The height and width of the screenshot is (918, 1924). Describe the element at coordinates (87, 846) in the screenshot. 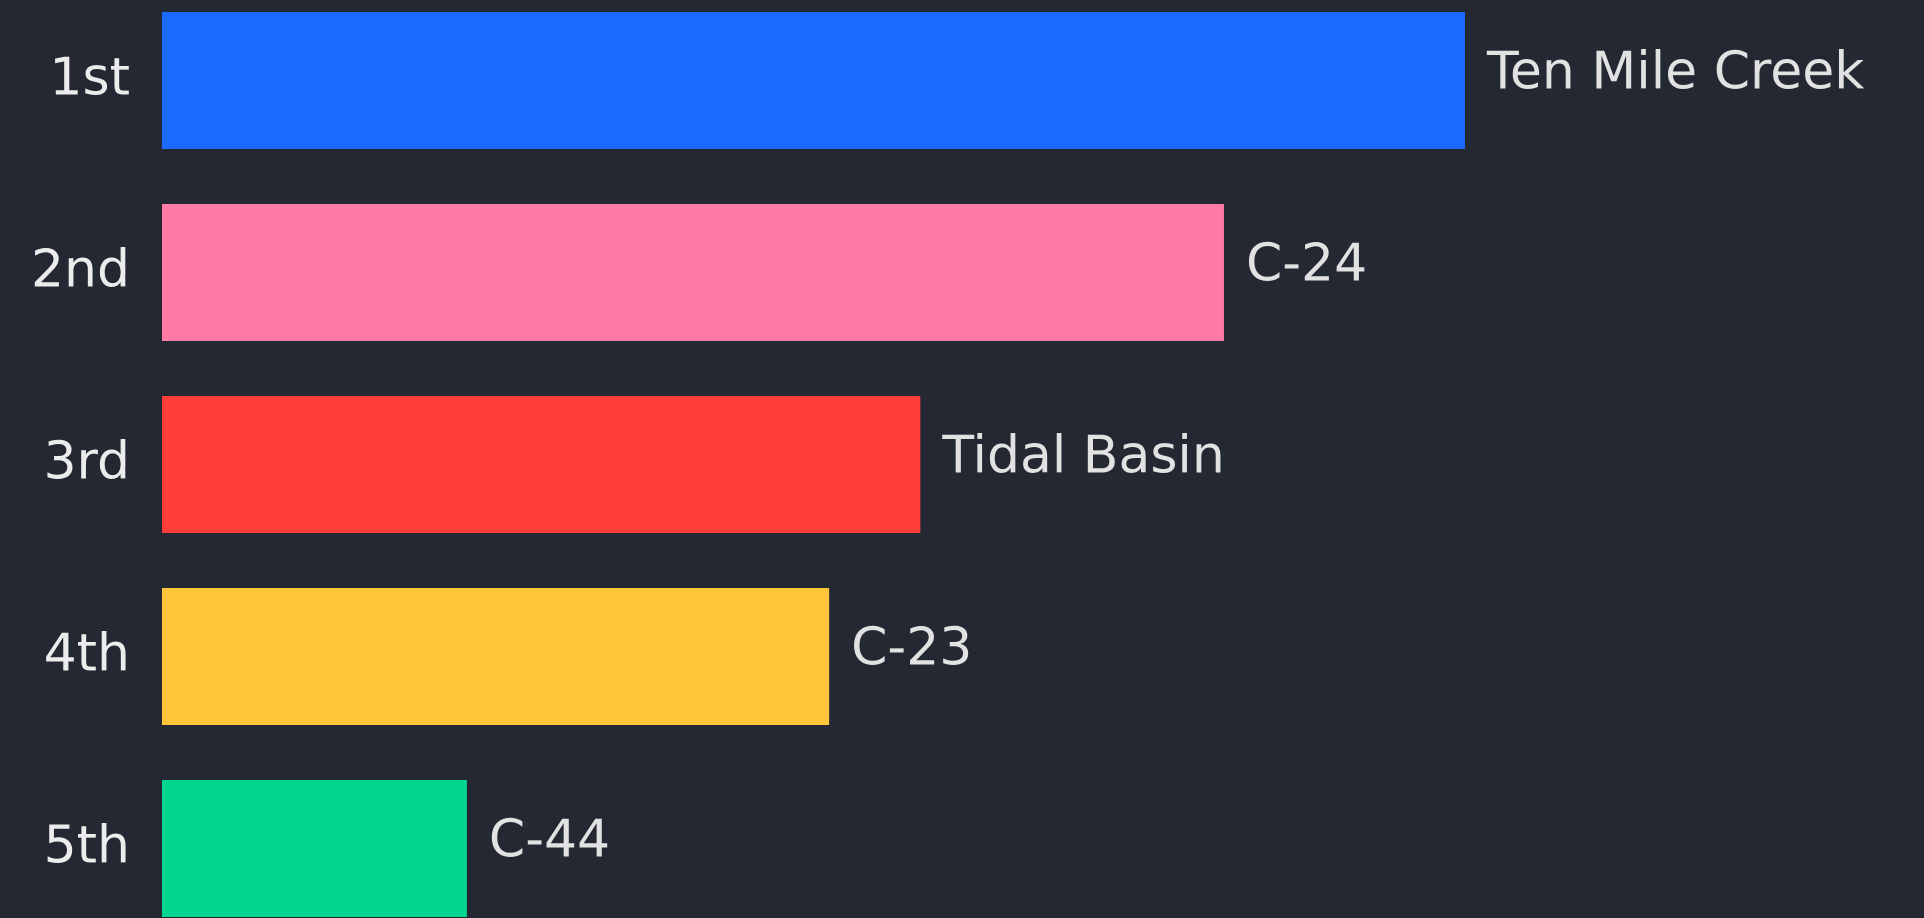

I see `rank-label: 5th` at that location.